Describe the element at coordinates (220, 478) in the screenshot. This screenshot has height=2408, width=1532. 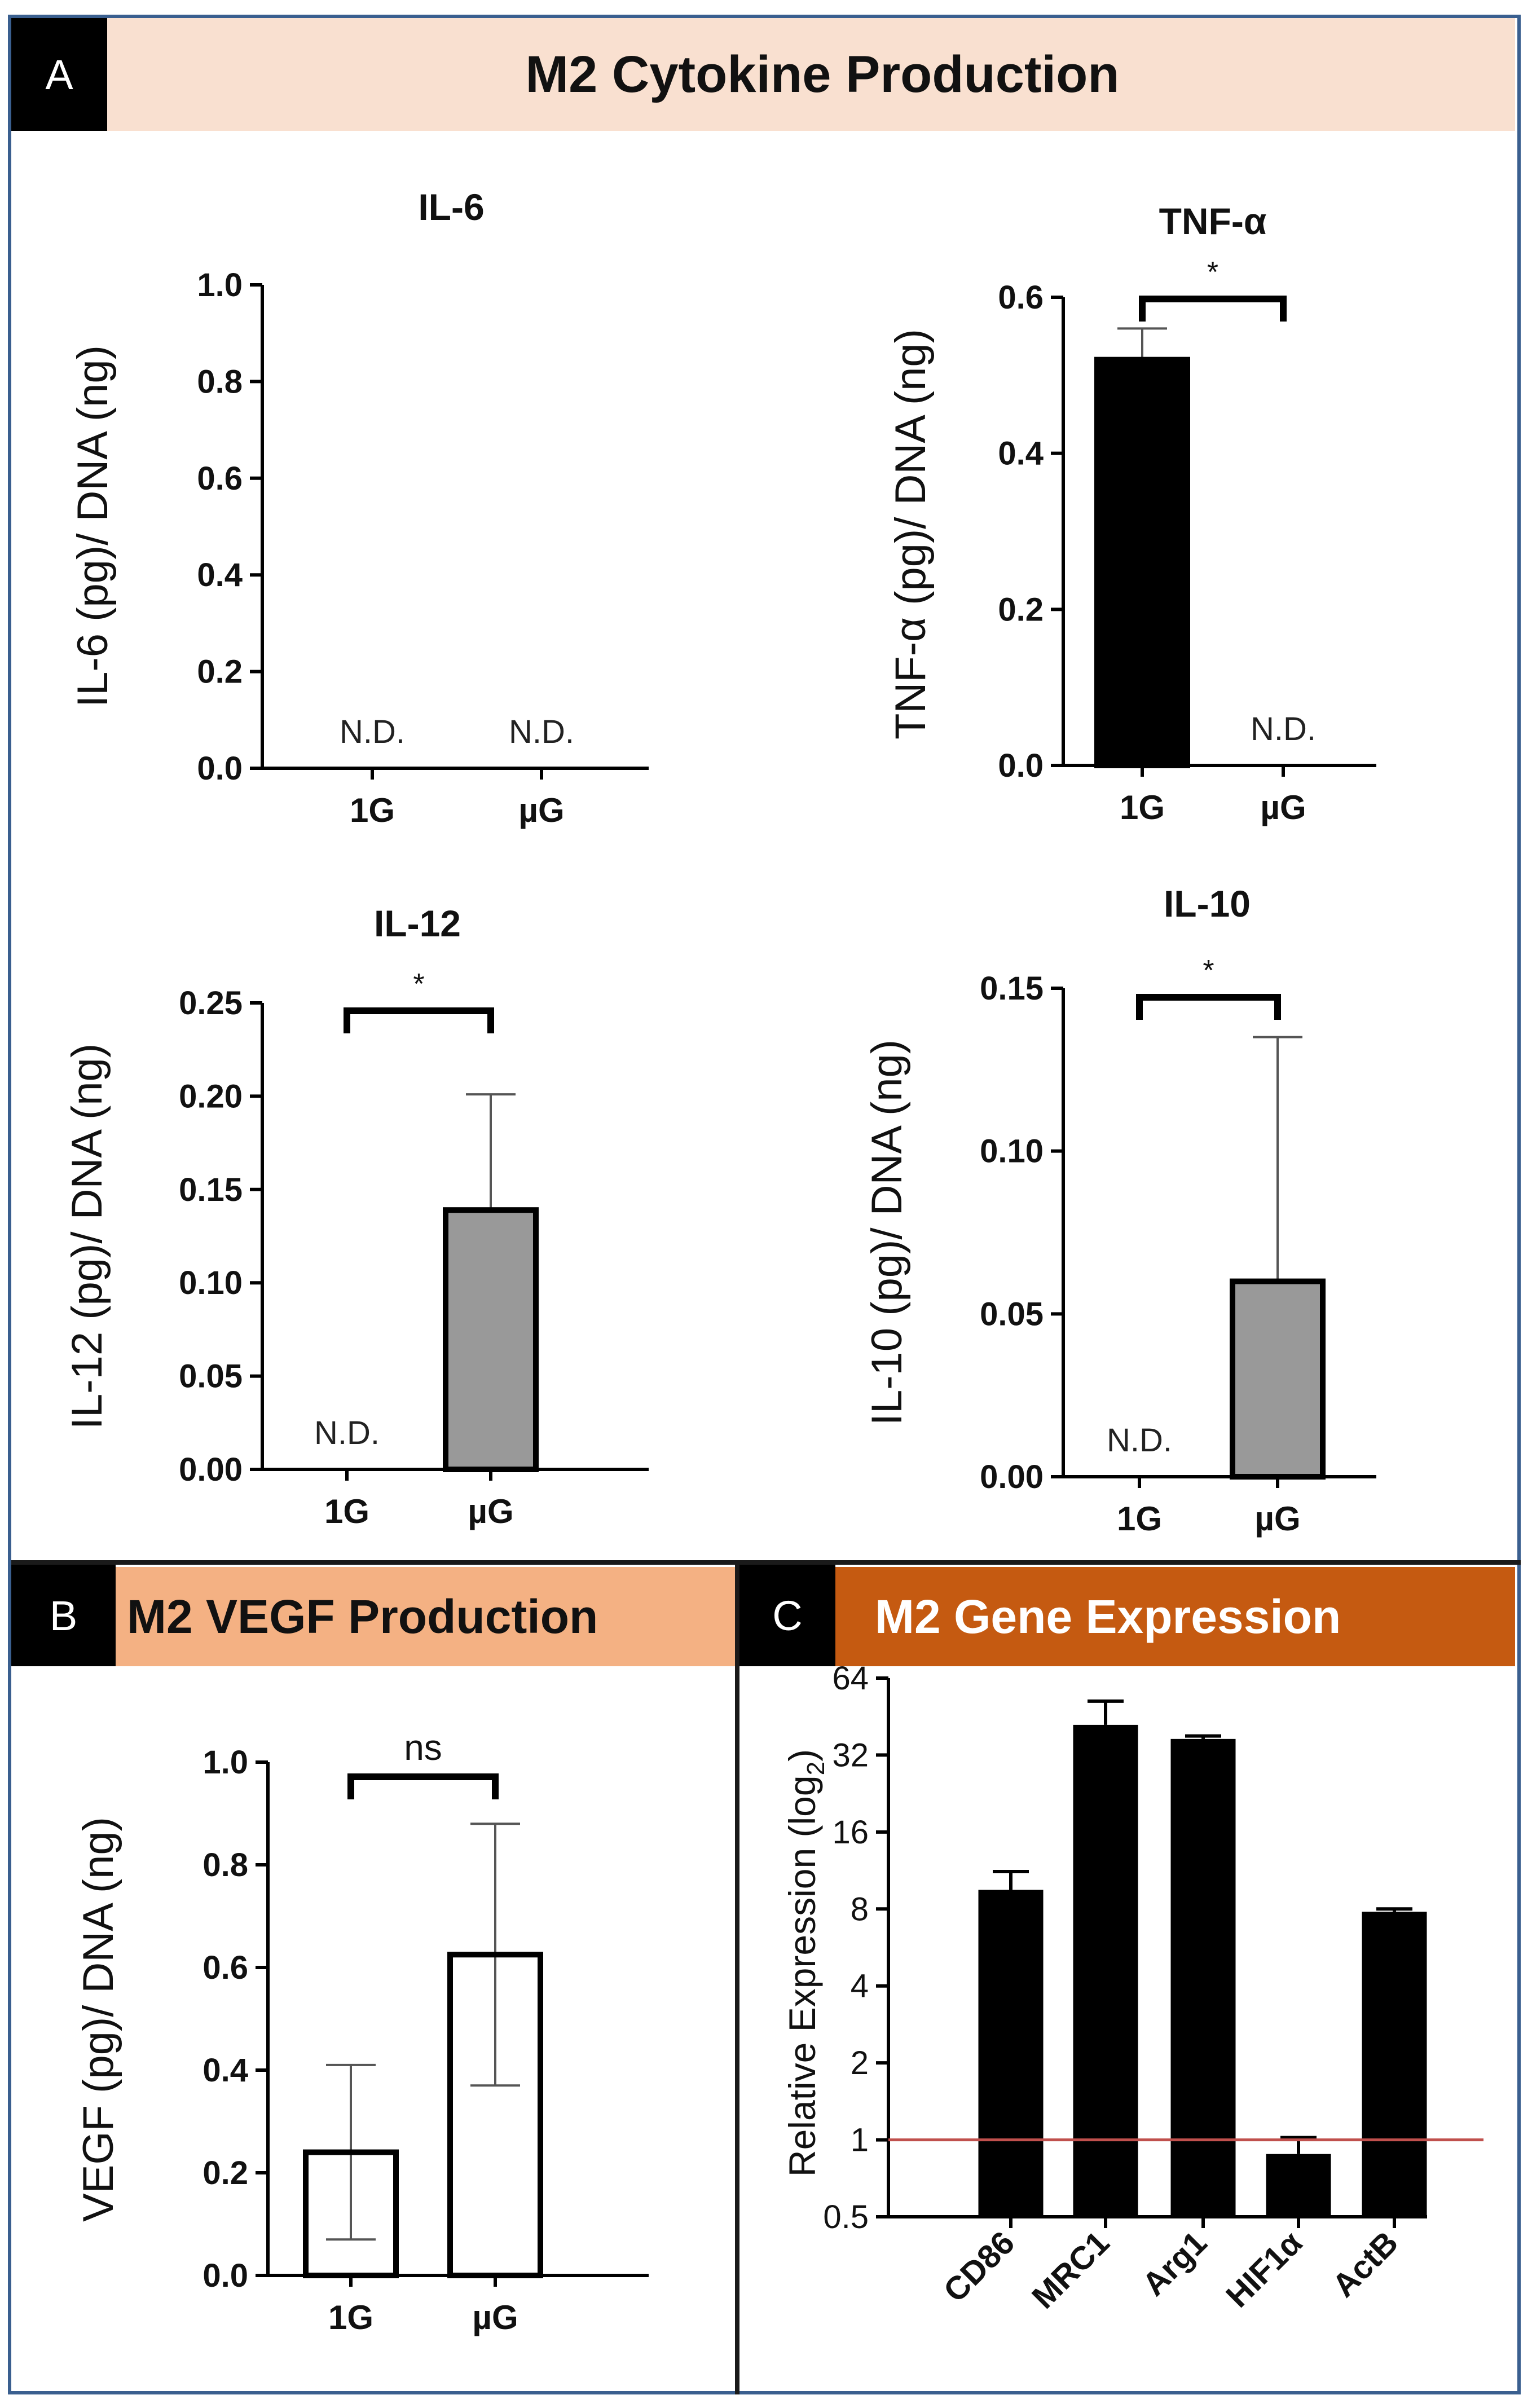
I see `il6-ytick-label: 0.6` at that location.